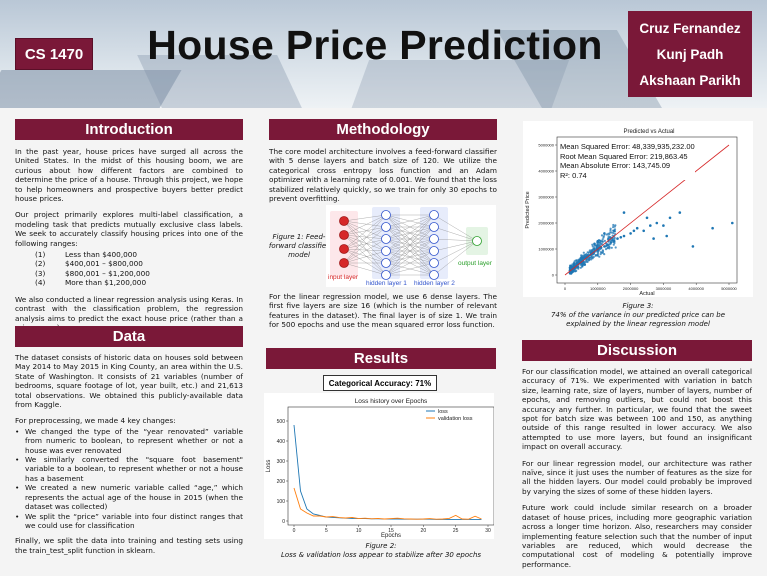 This screenshot has height=576, width=767. I want to click on author-name: Akshaan Parikh, so click(690, 80).